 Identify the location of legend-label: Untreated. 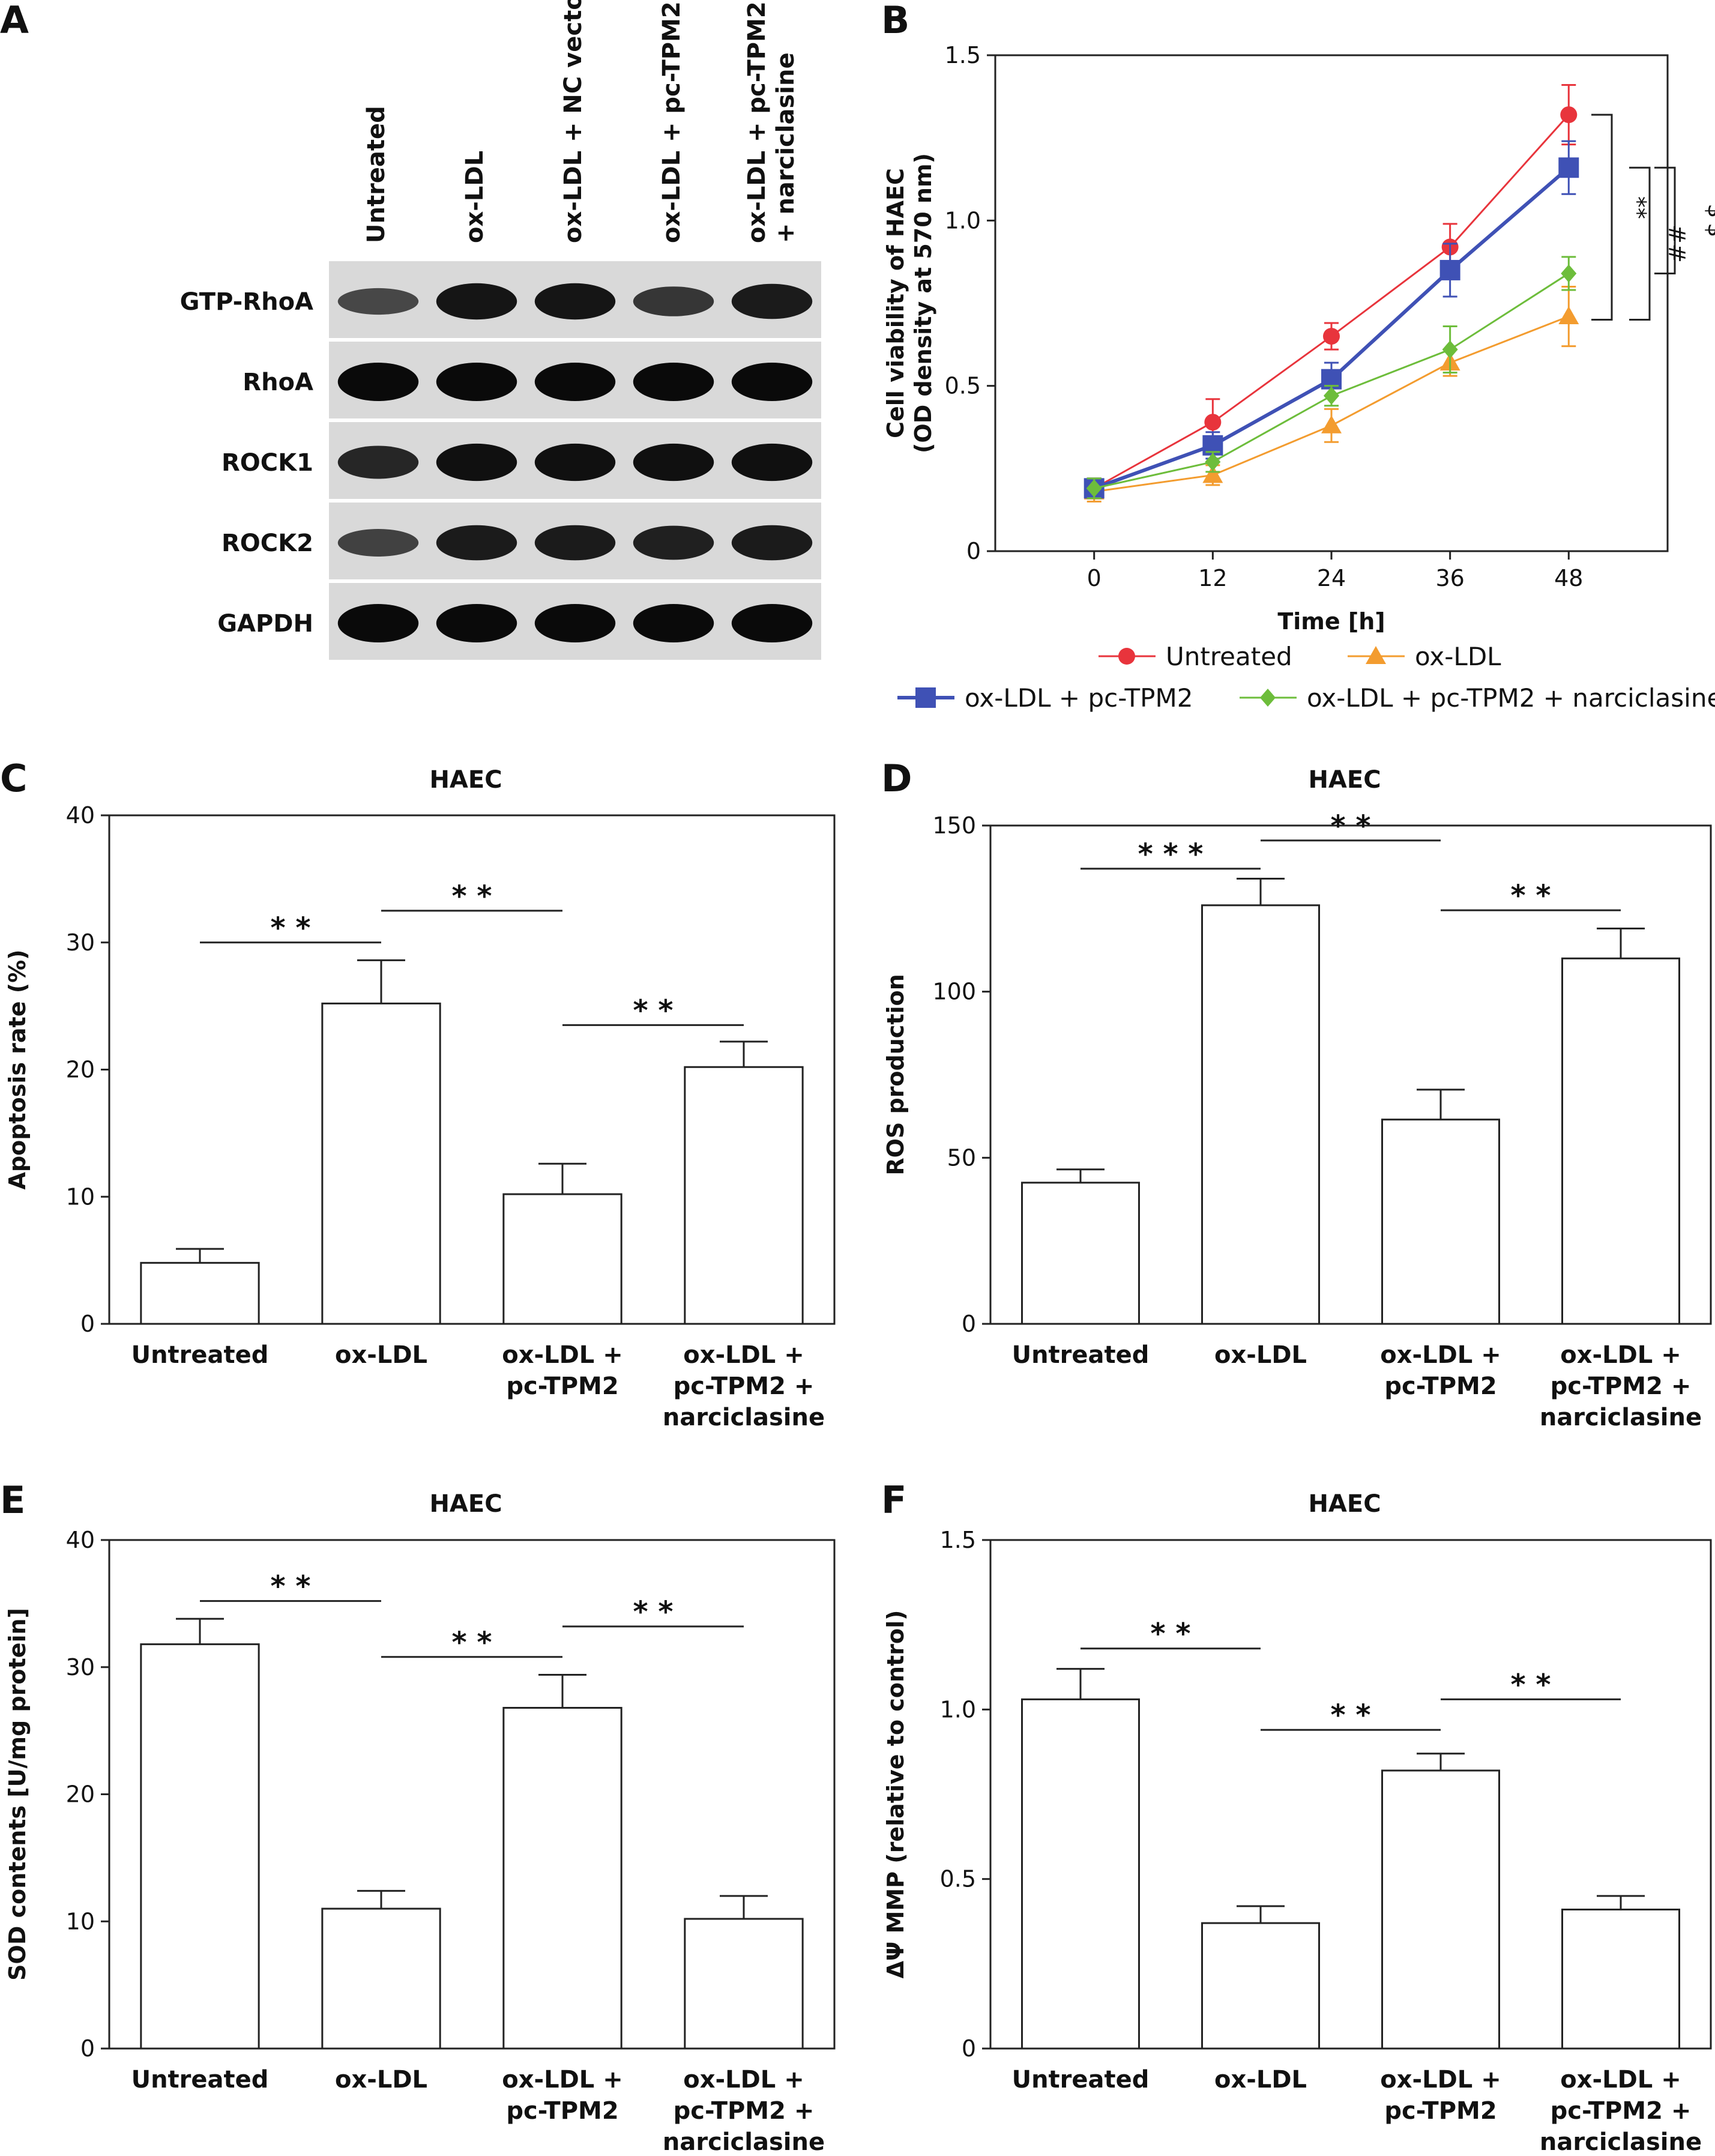
(1229, 656).